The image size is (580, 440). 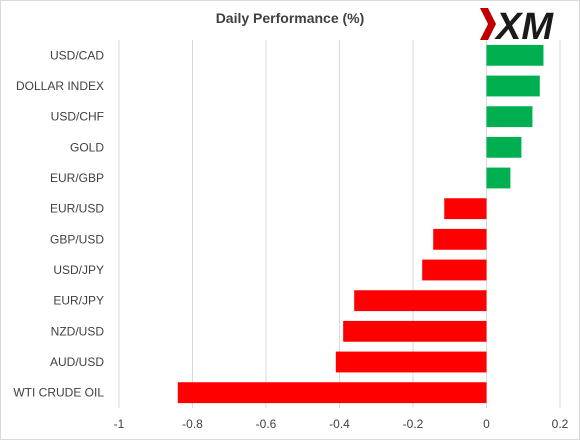 What do you see at coordinates (77, 209) in the screenshot?
I see `category-label: EUR/USD` at bounding box center [77, 209].